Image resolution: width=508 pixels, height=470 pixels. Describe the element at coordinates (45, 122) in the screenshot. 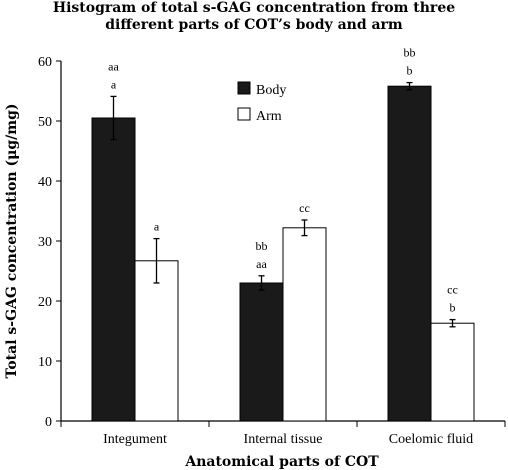

I see `y-tick-label: 50` at that location.